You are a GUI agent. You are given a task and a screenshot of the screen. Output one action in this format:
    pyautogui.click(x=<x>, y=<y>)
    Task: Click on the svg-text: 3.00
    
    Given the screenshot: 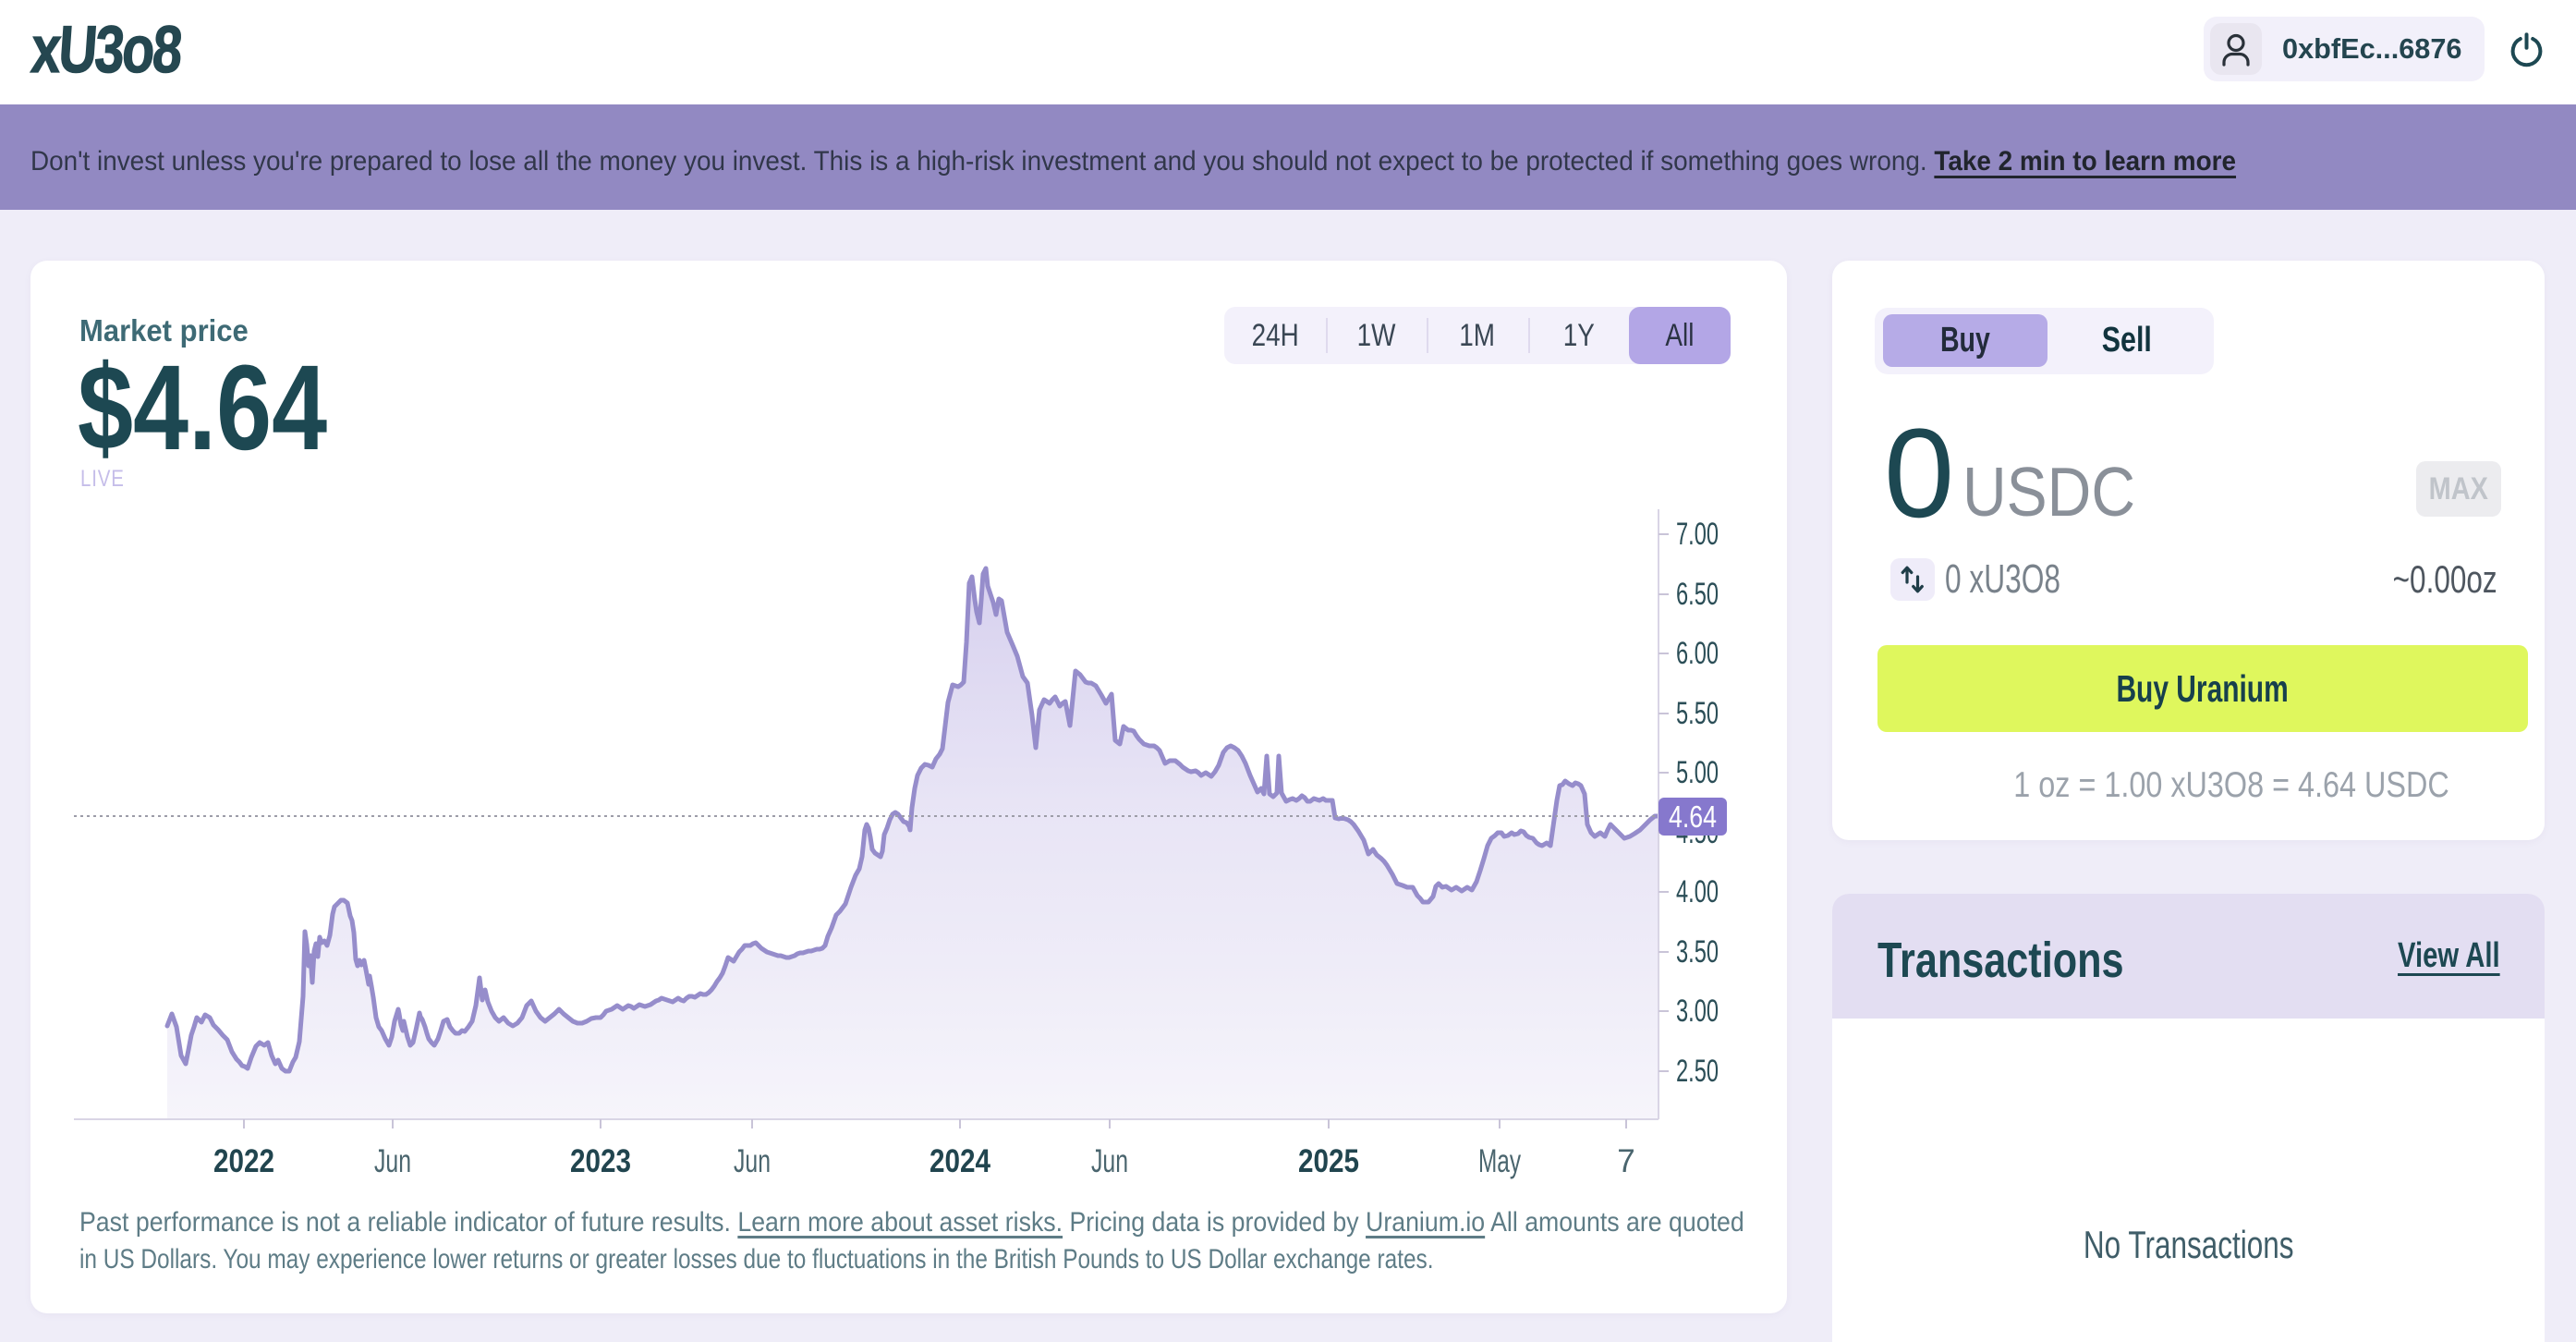 What is the action you would take?
    pyautogui.click(x=1697, y=1012)
    